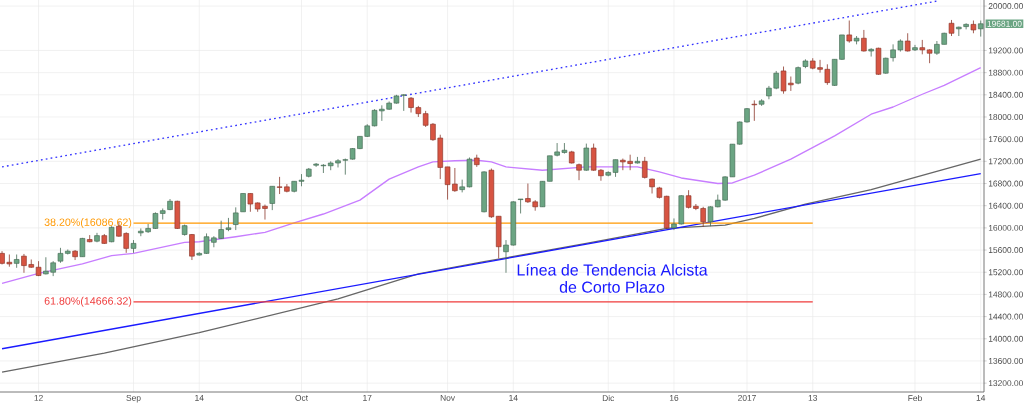 The image size is (1024, 407). Describe the element at coordinates (1005, 6) in the screenshot. I see `y-tick-label: 20000.00` at that location.